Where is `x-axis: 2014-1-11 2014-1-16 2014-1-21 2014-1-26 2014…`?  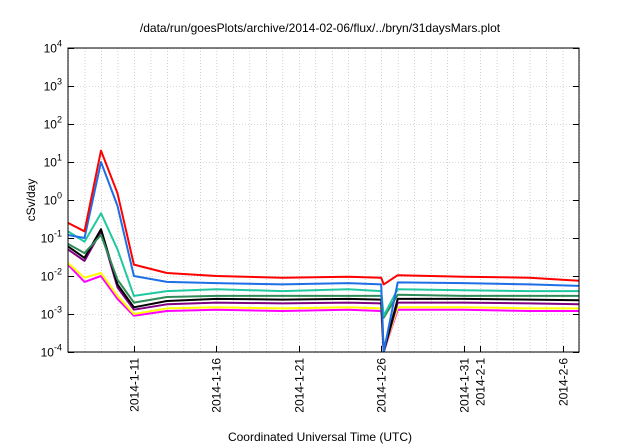
x-axis: 2014-1-11 2014-1-16 2014-1-21 2014-1-26 2014… is located at coordinates (349, 379).